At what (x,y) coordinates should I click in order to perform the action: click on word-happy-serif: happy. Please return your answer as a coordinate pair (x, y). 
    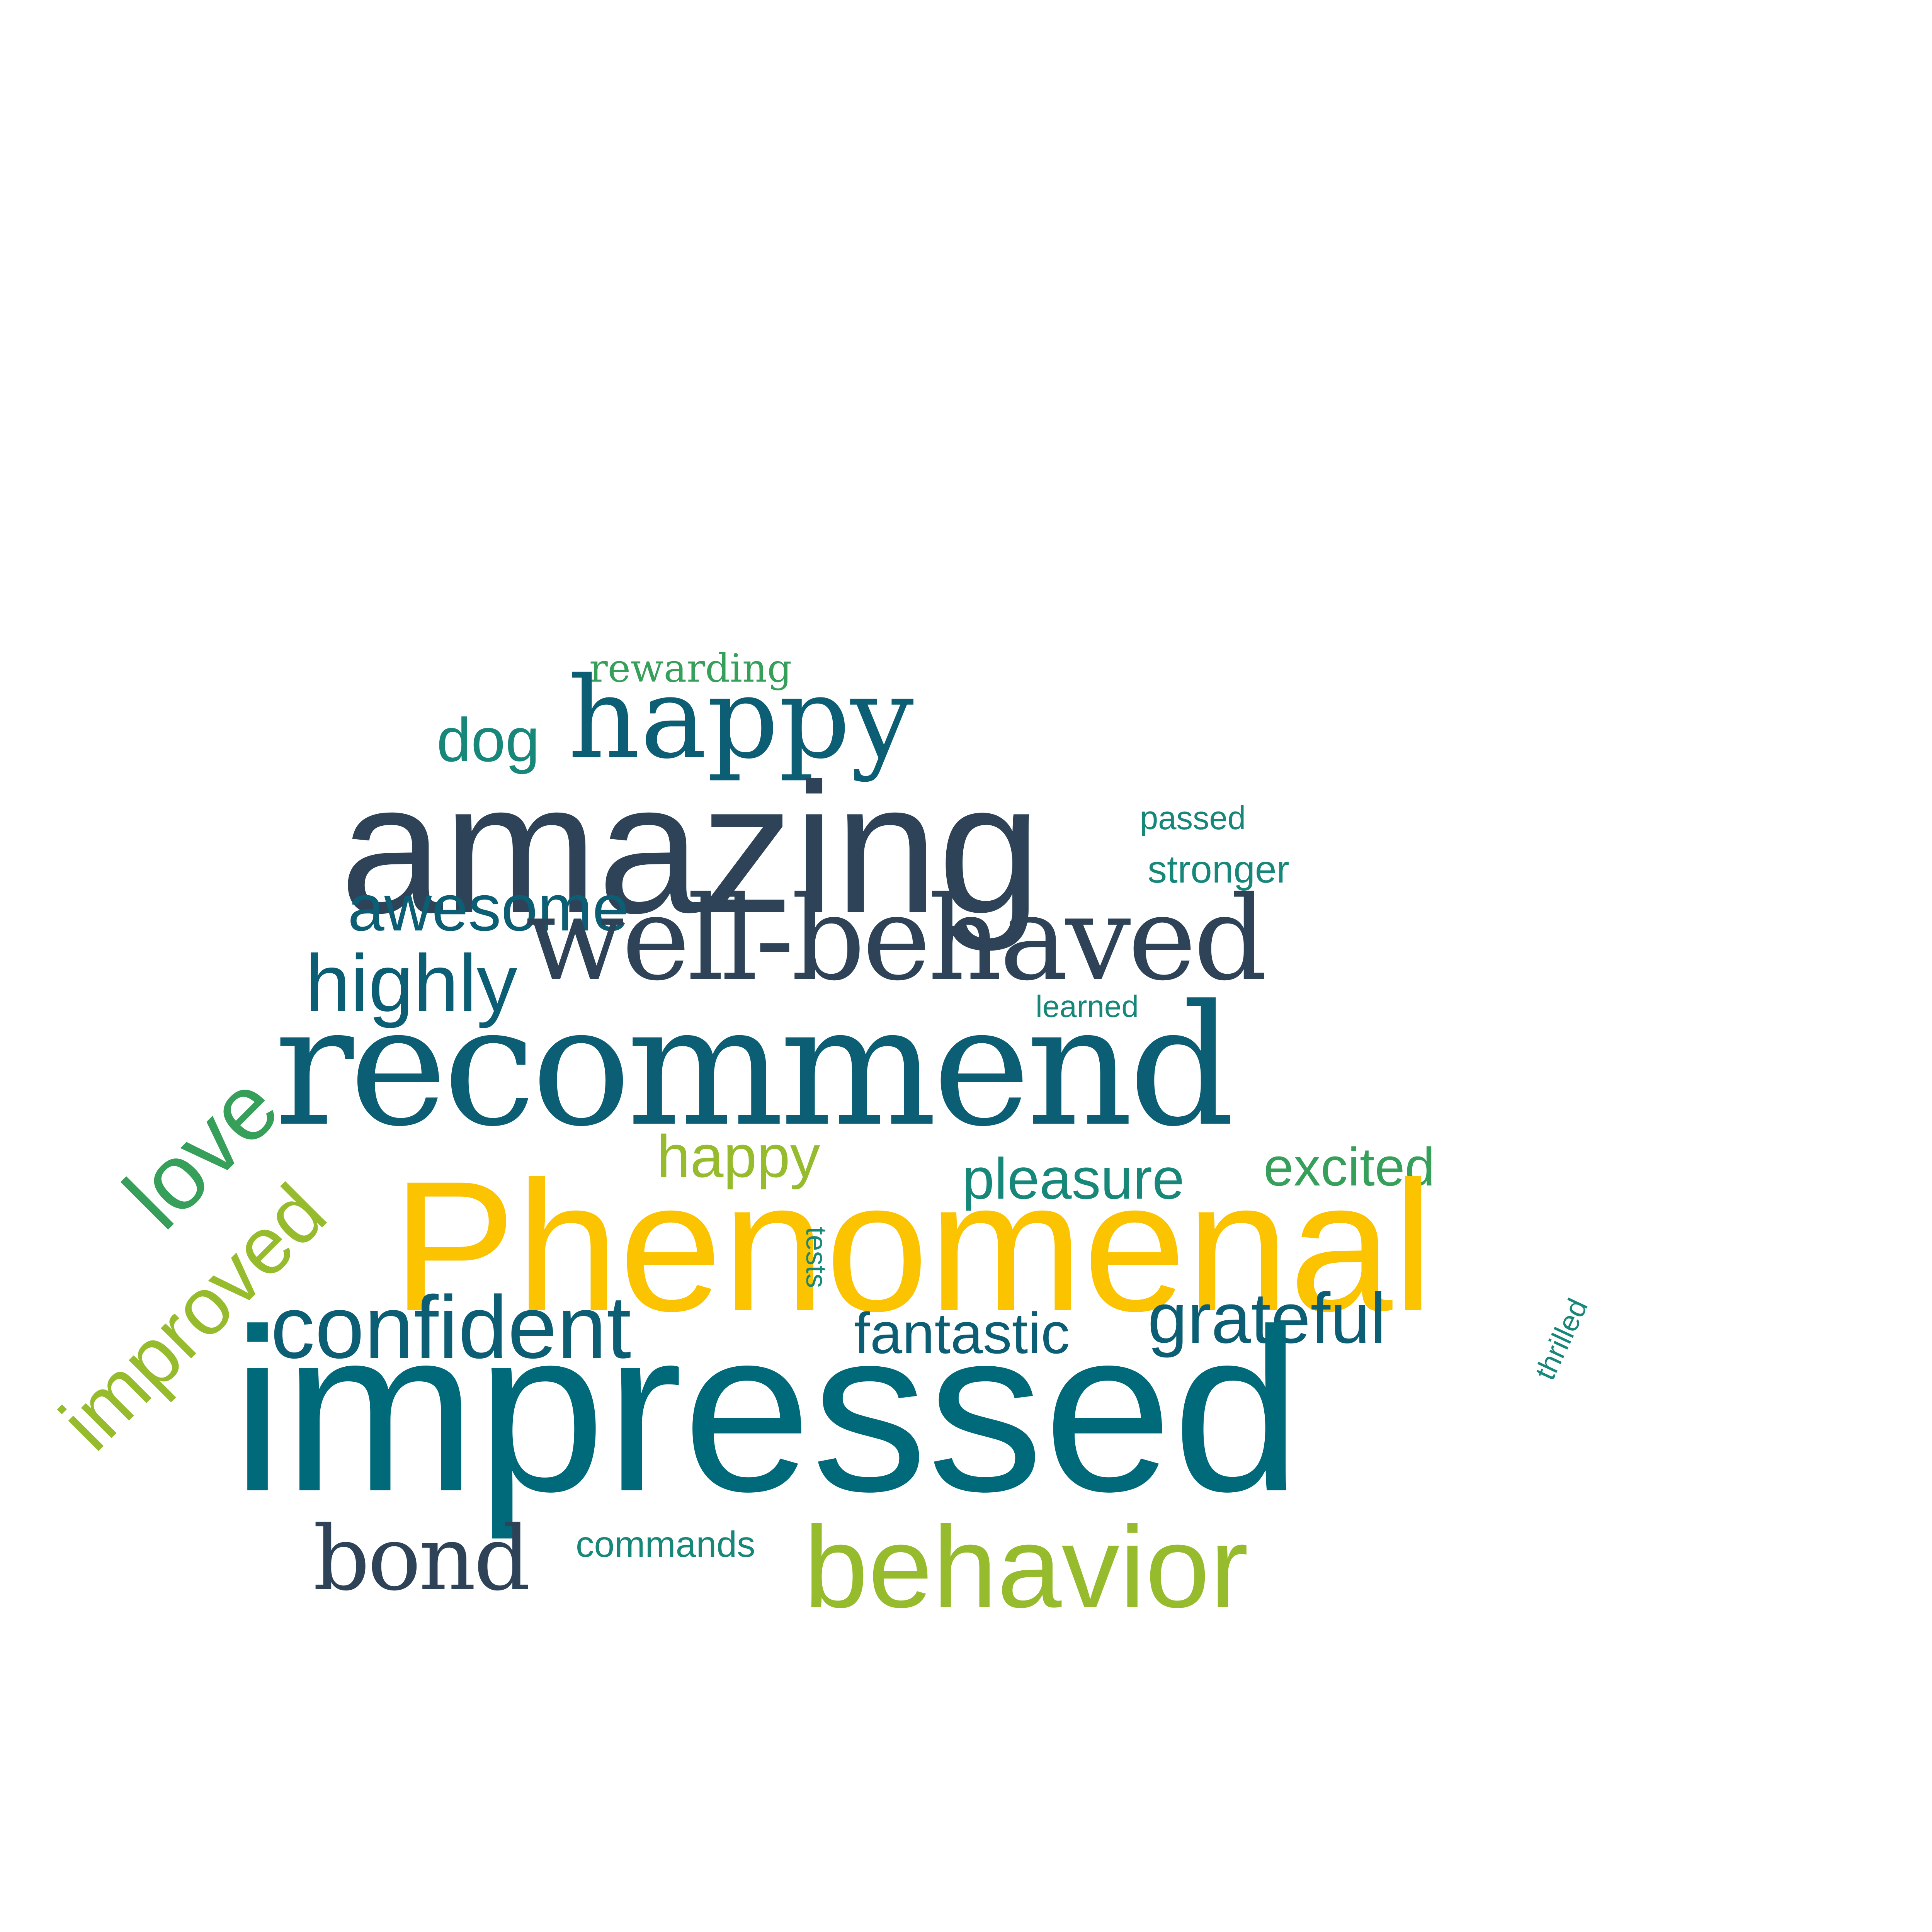
    Looking at the image, I should click on (741, 719).